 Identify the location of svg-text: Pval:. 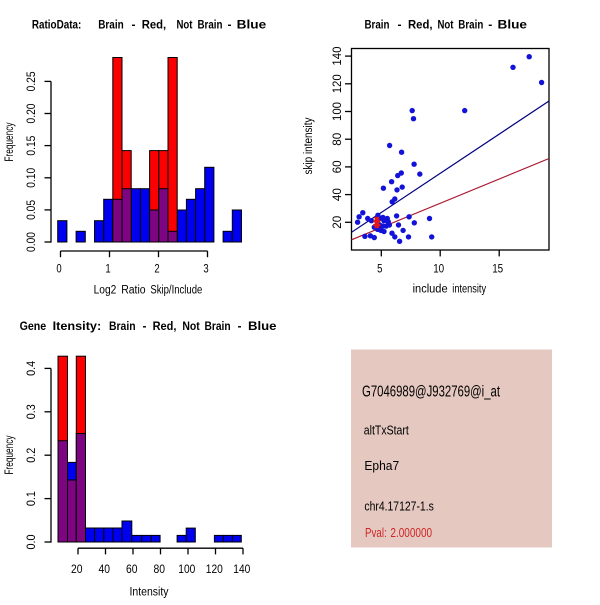
(376, 532).